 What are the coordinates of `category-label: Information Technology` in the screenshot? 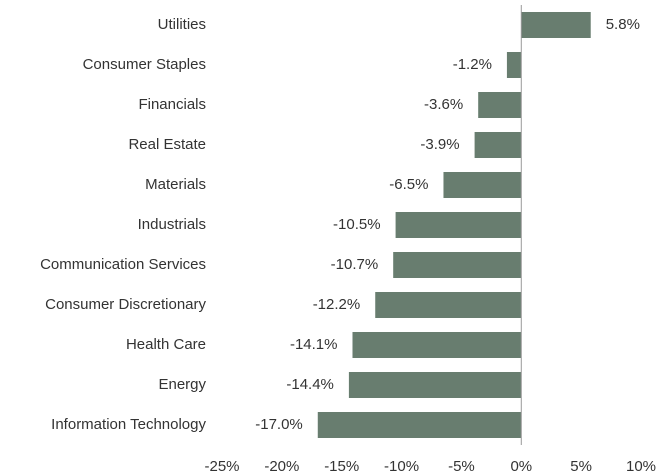 It's located at (128, 424).